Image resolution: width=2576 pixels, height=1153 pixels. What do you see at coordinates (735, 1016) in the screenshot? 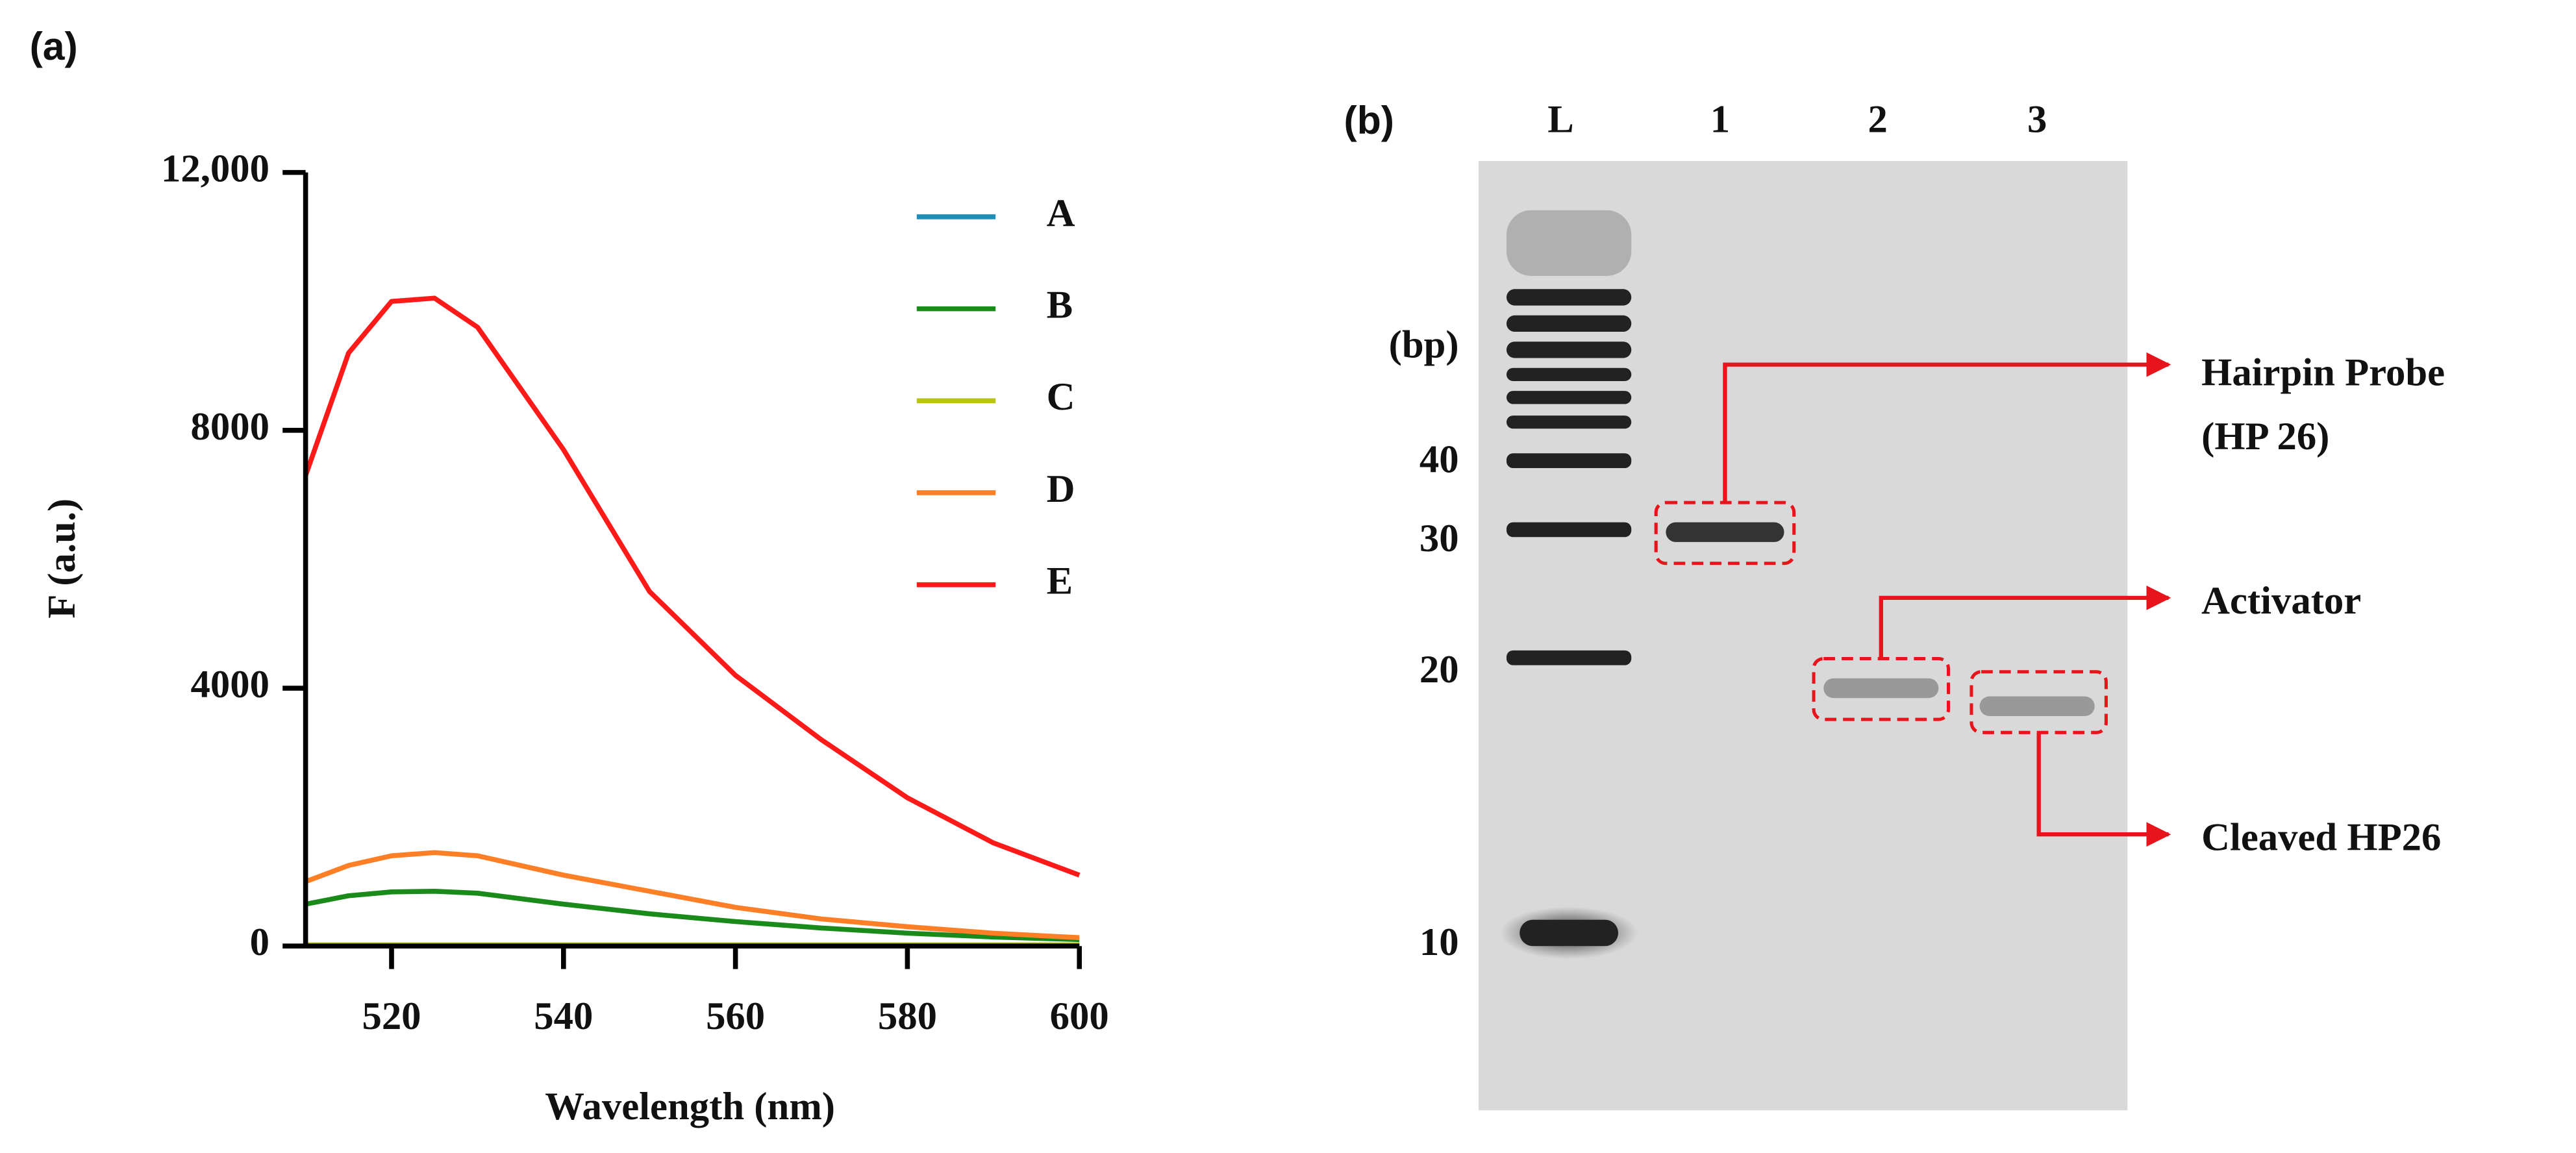
I see `x-tick-label: 560` at bounding box center [735, 1016].